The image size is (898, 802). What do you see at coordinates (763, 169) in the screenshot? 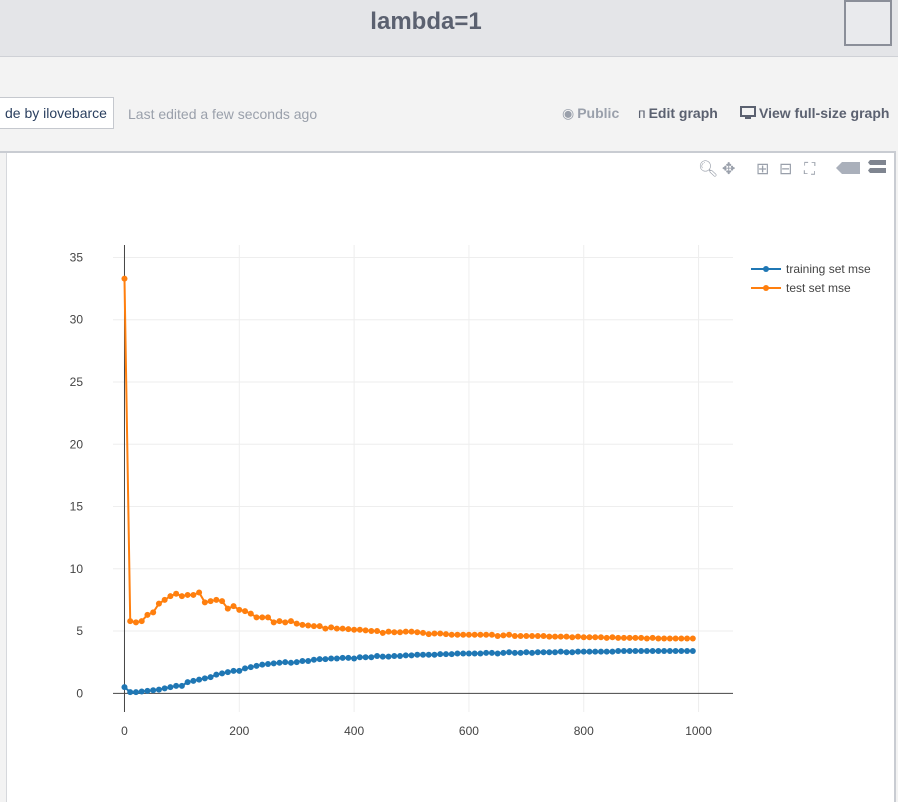
I see `zoom-in-icon: ⊞` at bounding box center [763, 169].